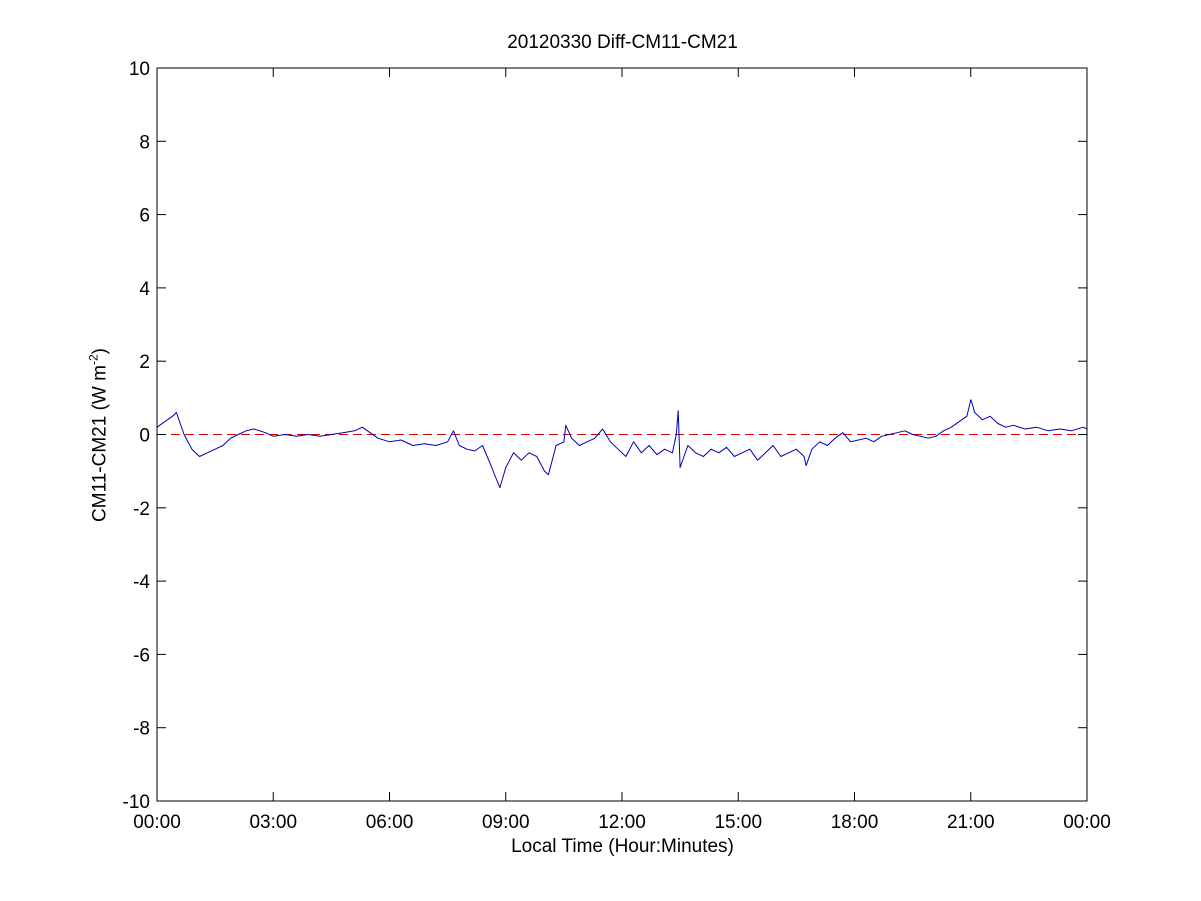 This screenshot has height=901, width=1201. Describe the element at coordinates (100, 351) in the screenshot. I see `y-axis-label-close: )` at that location.